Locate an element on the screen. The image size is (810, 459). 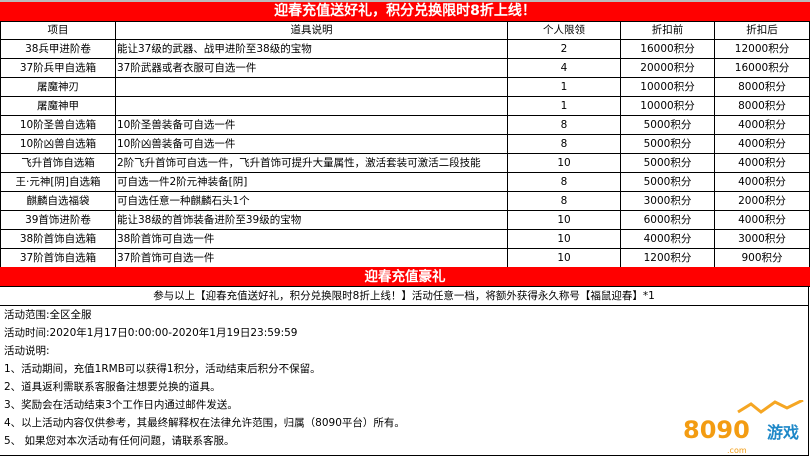
item-original-price: 1200积分 is located at coordinates (667, 258).